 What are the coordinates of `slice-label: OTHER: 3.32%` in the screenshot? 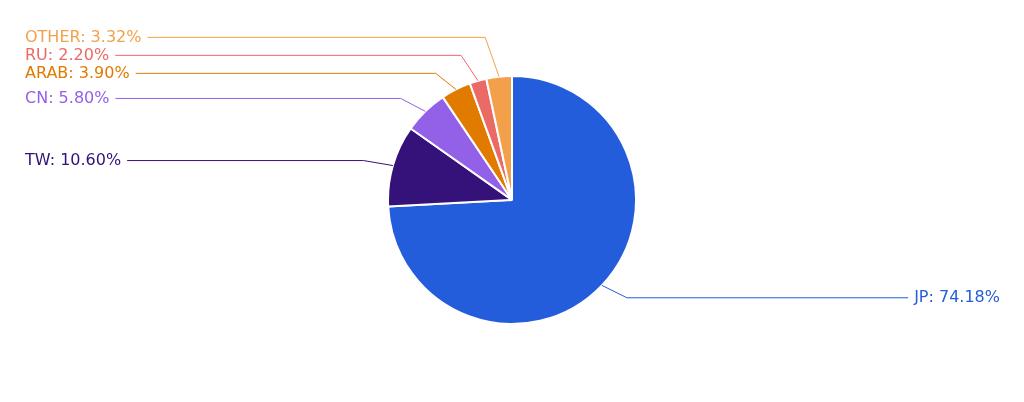 It's located at (83, 36).